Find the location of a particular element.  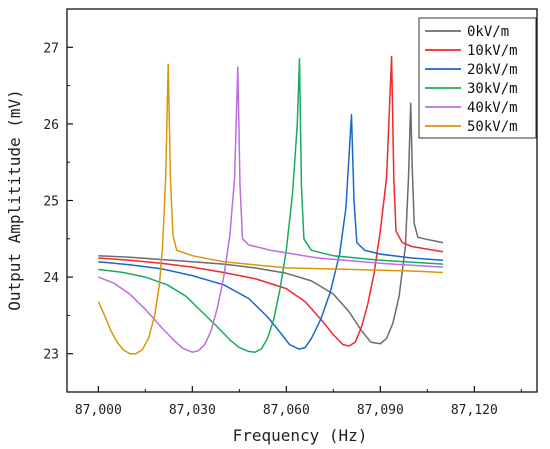

legend-label: 30kV/m is located at coordinates (492, 89).